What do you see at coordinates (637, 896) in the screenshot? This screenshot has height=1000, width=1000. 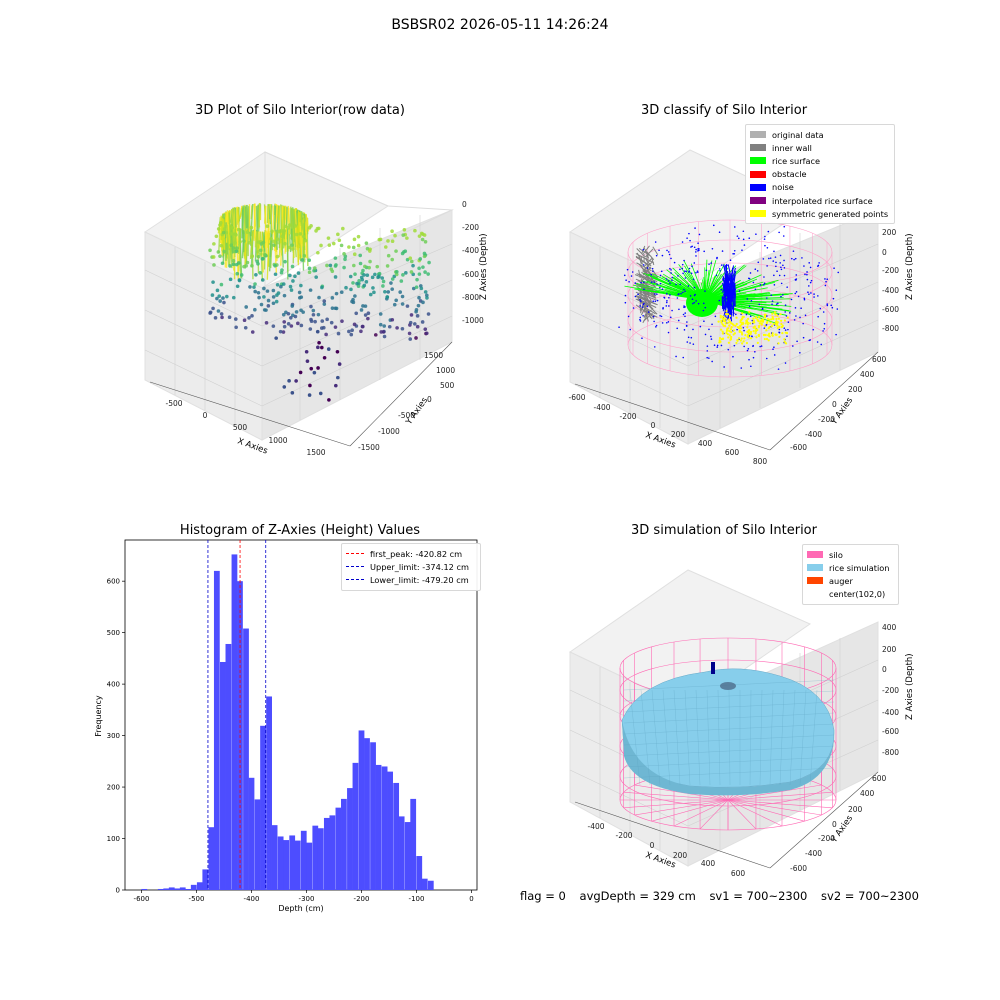 I see `avg-depth-text: avgDepth = 329 cm` at bounding box center [637, 896].